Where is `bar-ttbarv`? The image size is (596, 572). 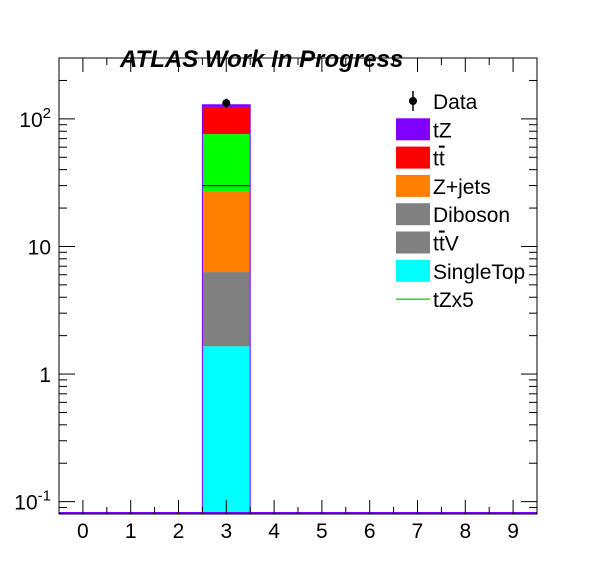
bar-ttbarv is located at coordinates (226, 309).